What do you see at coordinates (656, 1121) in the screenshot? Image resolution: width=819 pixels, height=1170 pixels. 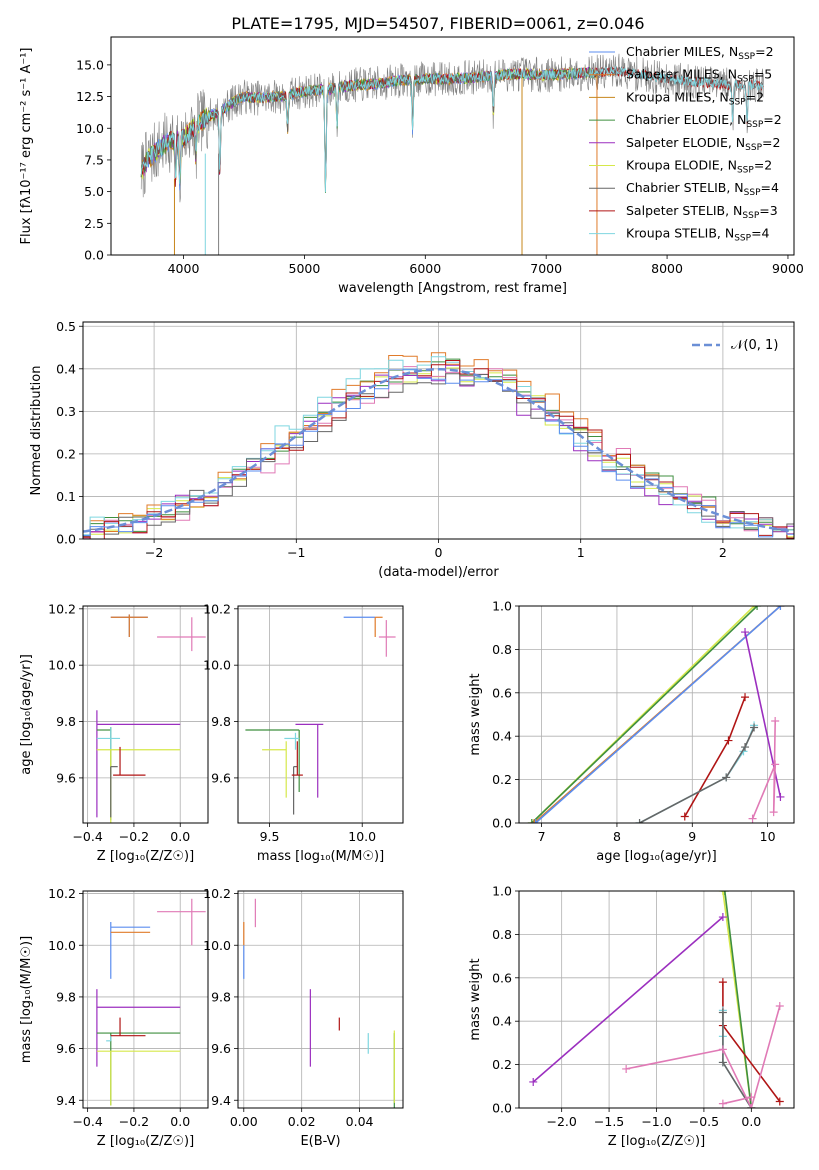 I see `x-tick-label: −1.0` at bounding box center [656, 1121].